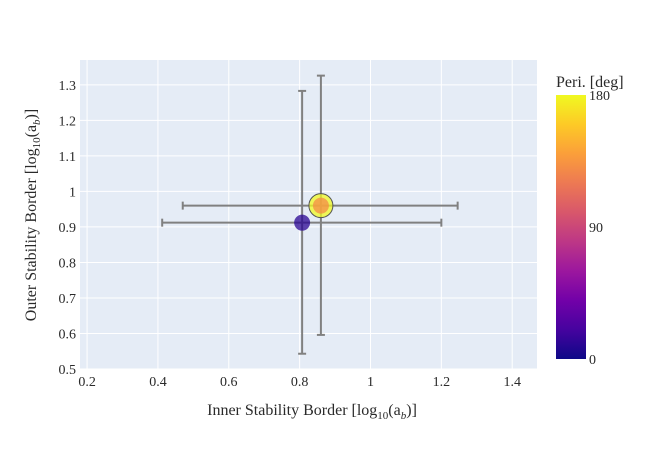 The image size is (650, 450). Describe the element at coordinates (229, 382) in the screenshot. I see `x-tick-label: 0.6` at that location.